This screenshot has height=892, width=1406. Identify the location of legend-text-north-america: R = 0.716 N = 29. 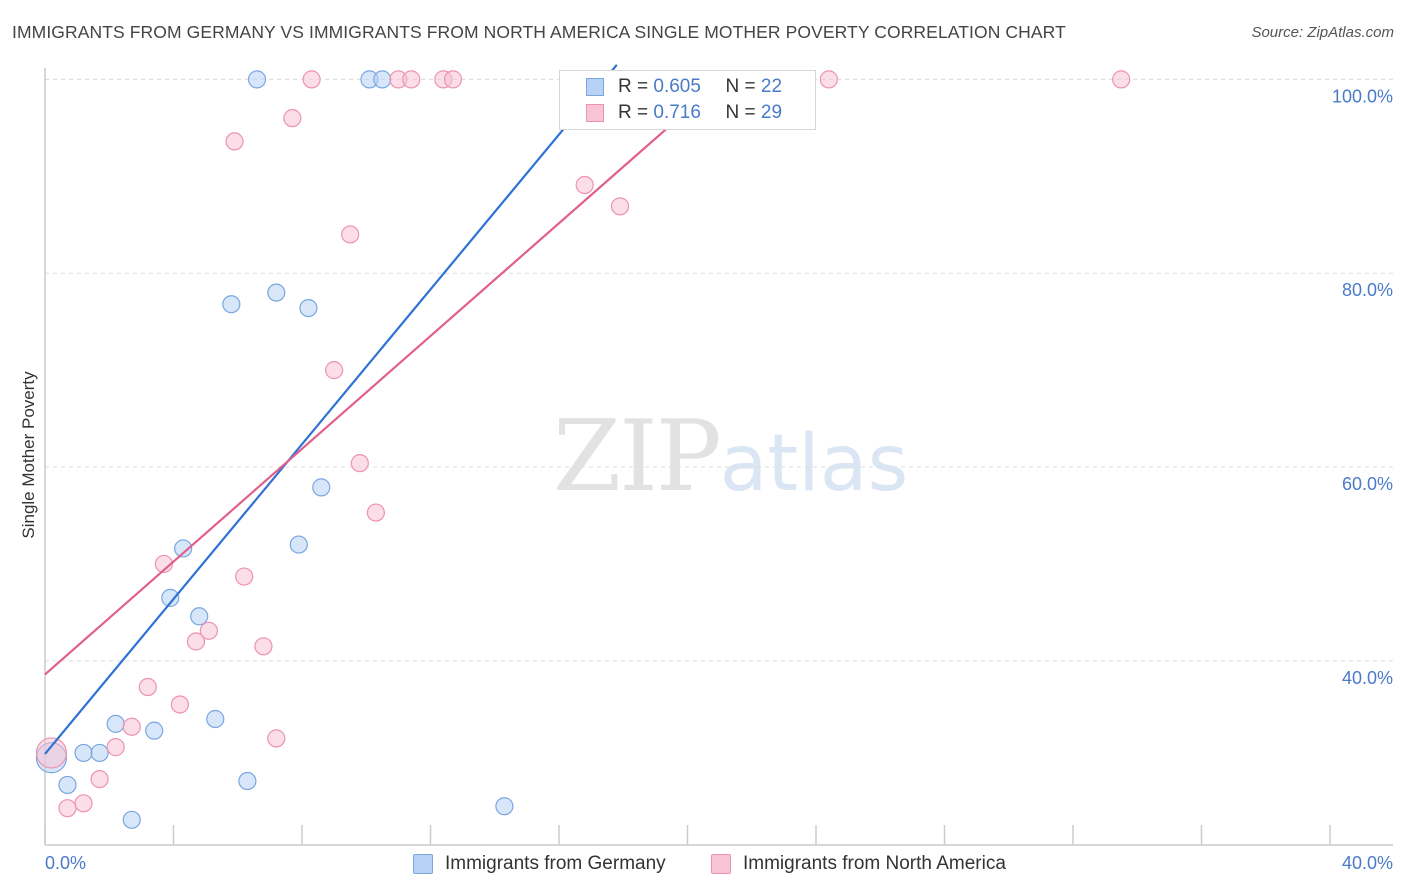
(700, 113).